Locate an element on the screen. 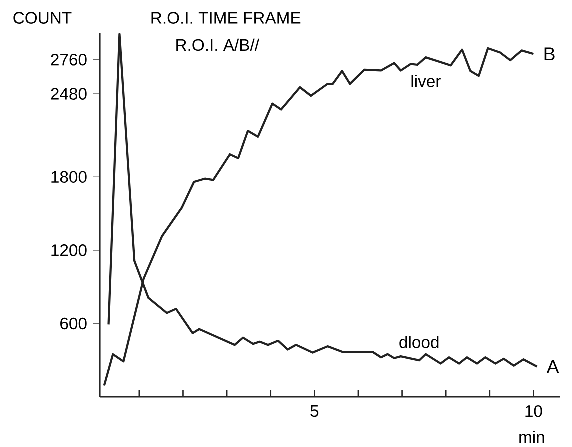 The height and width of the screenshot is (447, 572). y-tick-label: 1800 is located at coordinates (69, 177).